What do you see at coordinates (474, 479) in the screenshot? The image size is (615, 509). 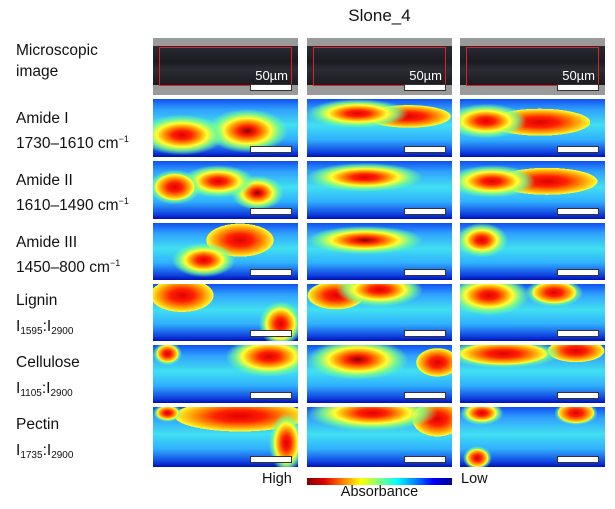 I see `colorbar-low-label: Low` at bounding box center [474, 479].